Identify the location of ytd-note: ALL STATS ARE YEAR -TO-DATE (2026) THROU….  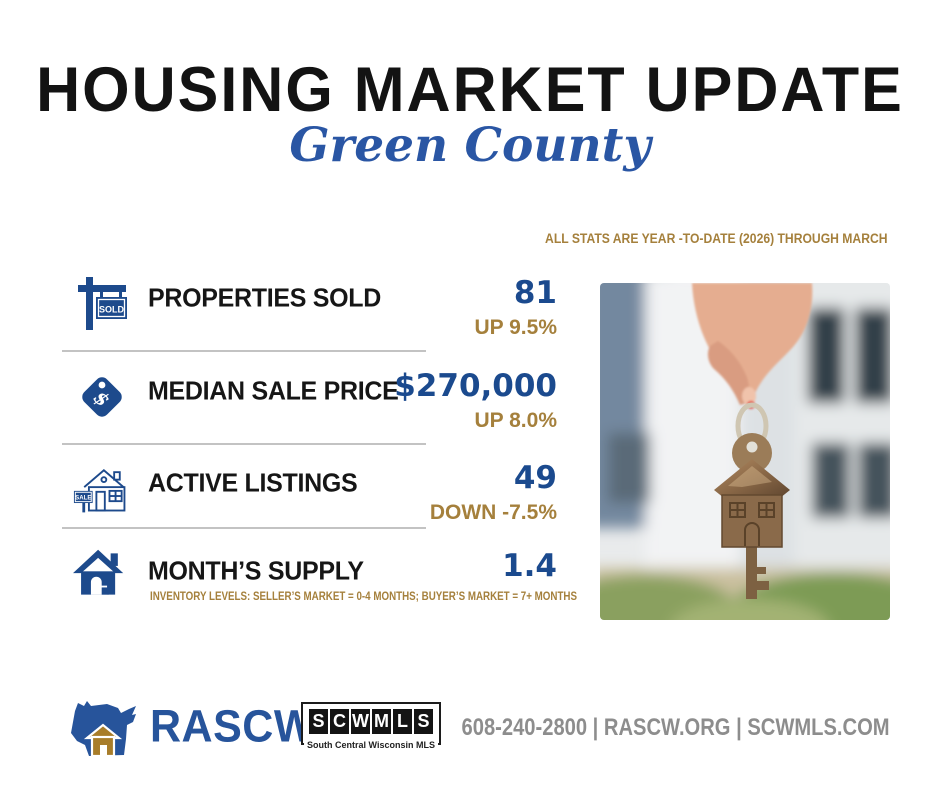
(716, 238).